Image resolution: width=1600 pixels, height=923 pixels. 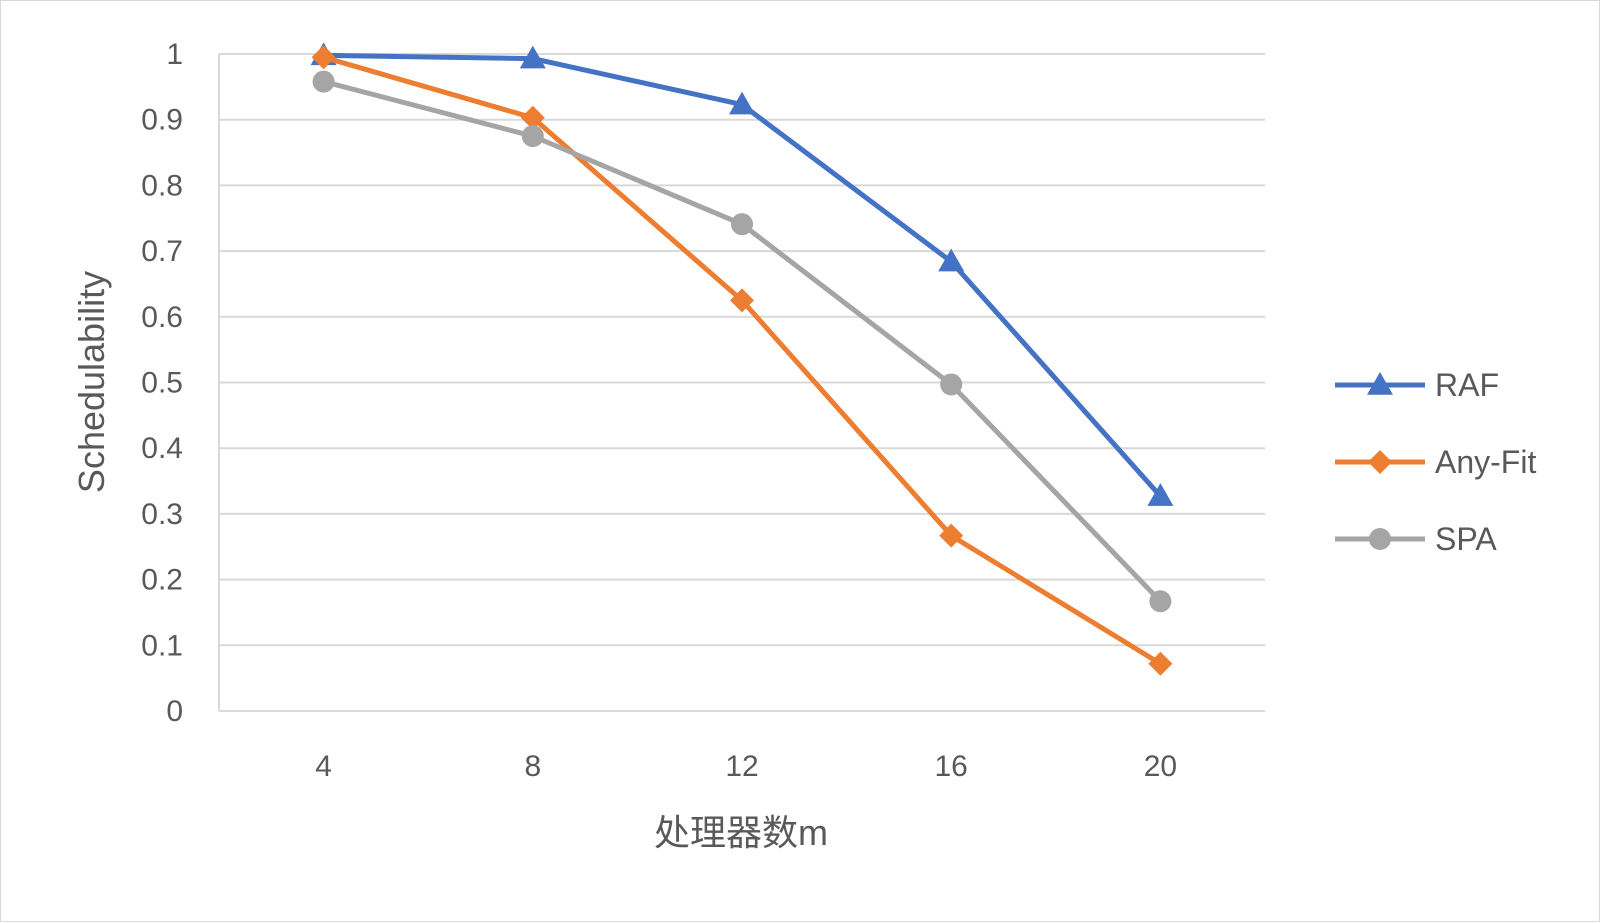 I want to click on y-tick-labels: 0 0.1 0.2 0.3 0.4 0.5 0.6 0.7 0.8 0.9 1, so click(x=162, y=383).